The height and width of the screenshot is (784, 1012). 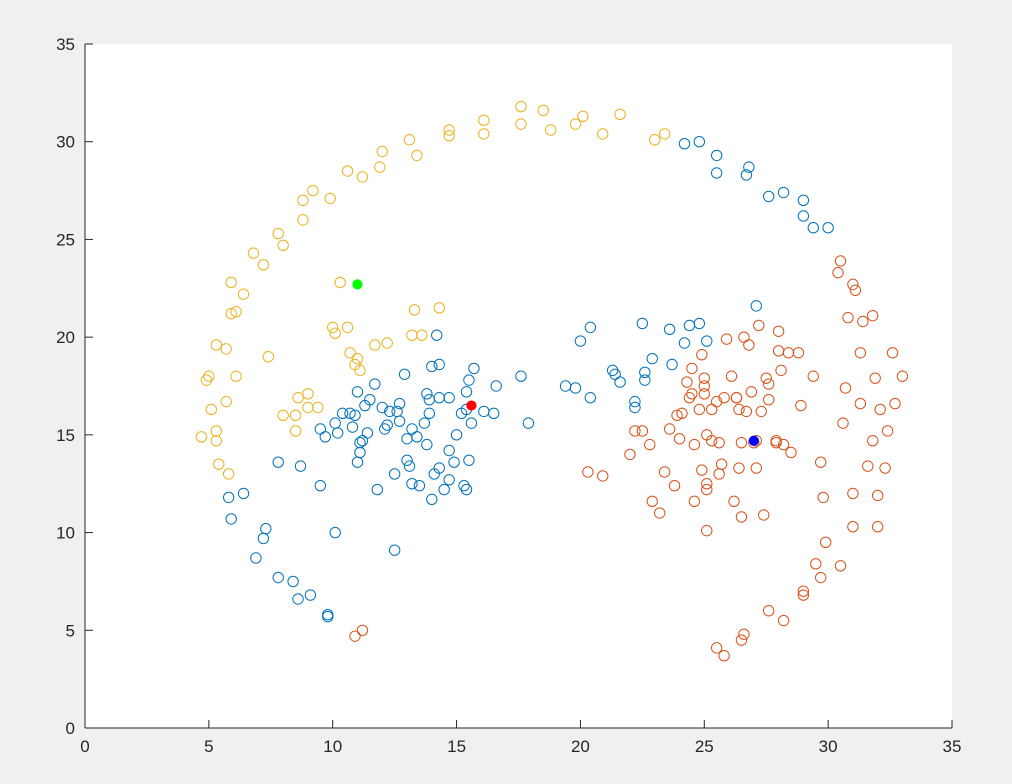 What do you see at coordinates (70, 728) in the screenshot?
I see `y-tick-label: 0` at bounding box center [70, 728].